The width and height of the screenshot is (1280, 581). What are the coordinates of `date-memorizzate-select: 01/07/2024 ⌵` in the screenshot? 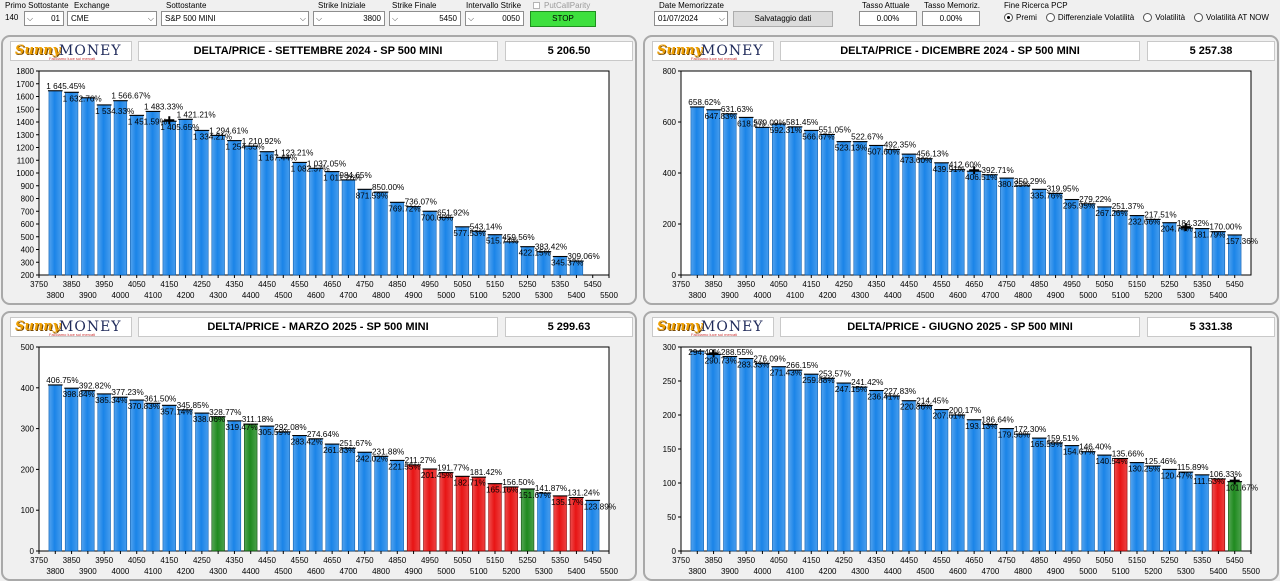 It's located at (691, 18).